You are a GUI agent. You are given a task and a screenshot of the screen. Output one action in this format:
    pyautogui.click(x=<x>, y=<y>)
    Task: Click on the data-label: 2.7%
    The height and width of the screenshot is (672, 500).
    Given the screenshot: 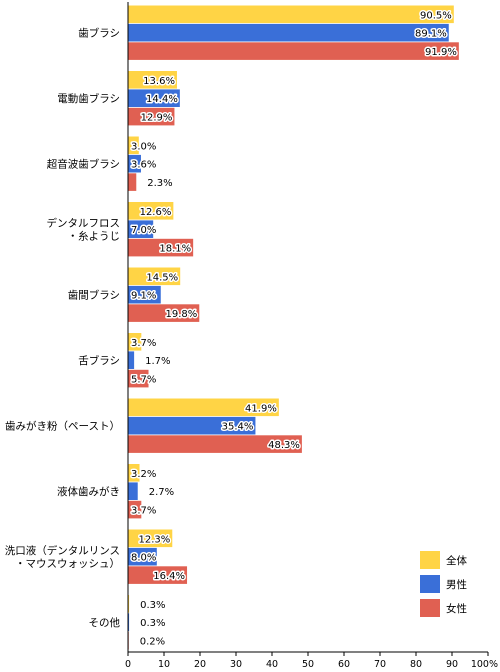 What is the action you would take?
    pyautogui.click(x=161, y=492)
    